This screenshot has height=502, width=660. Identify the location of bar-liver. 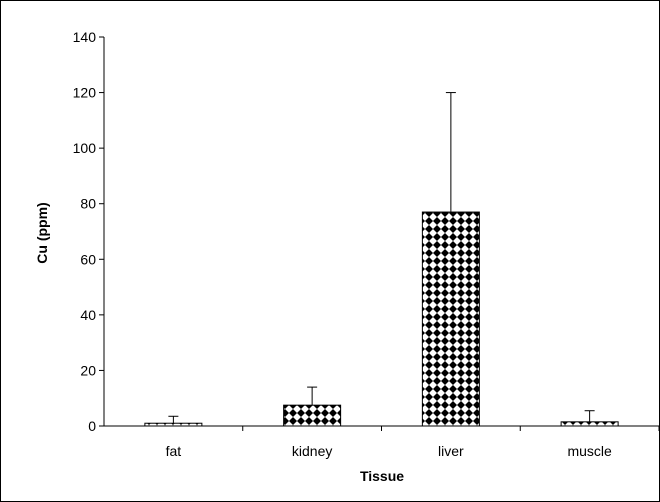
(450, 319).